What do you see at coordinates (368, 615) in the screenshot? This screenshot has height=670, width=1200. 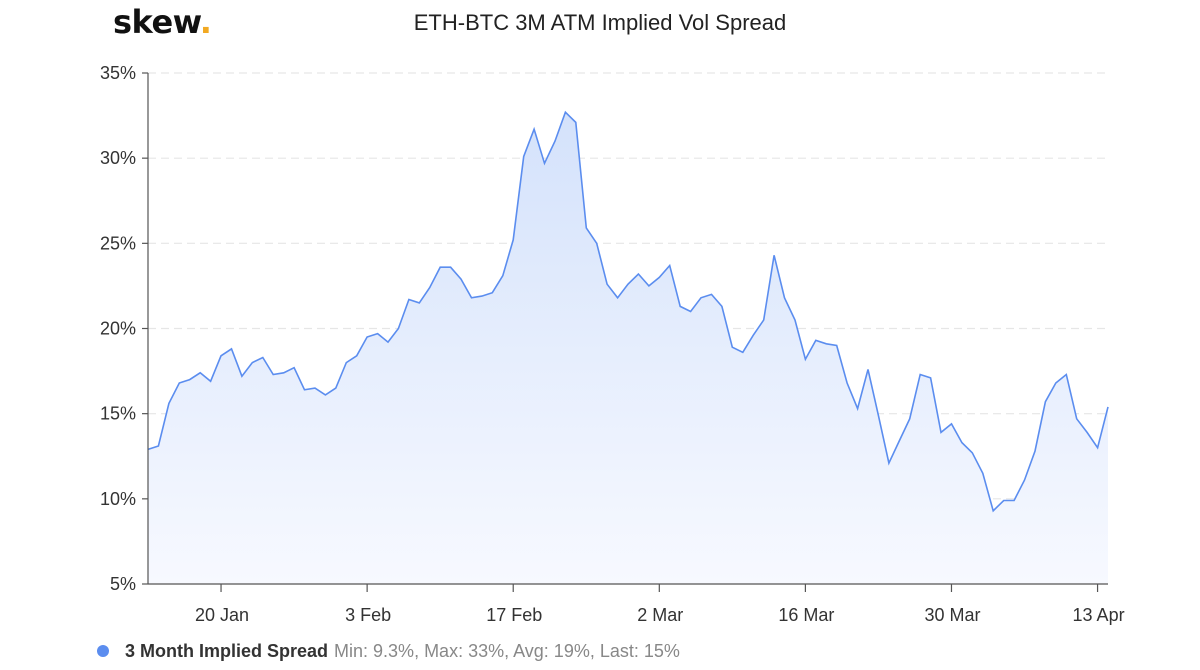 I see `x-tick-label: 3 Feb` at bounding box center [368, 615].